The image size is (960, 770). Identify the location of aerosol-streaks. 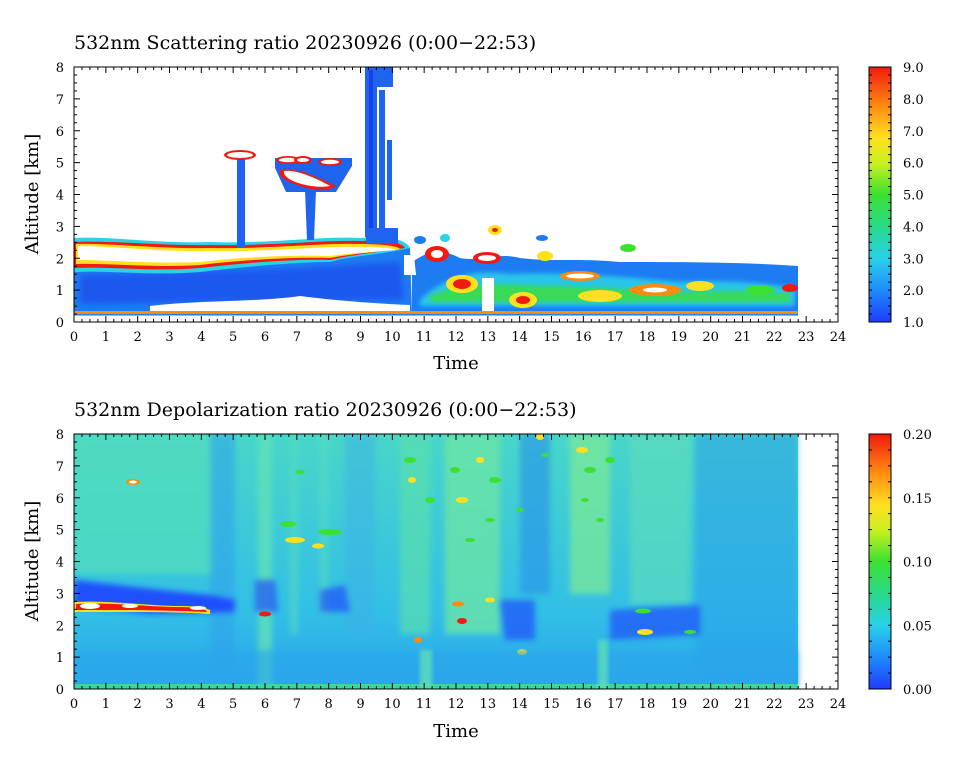
(370, 491).